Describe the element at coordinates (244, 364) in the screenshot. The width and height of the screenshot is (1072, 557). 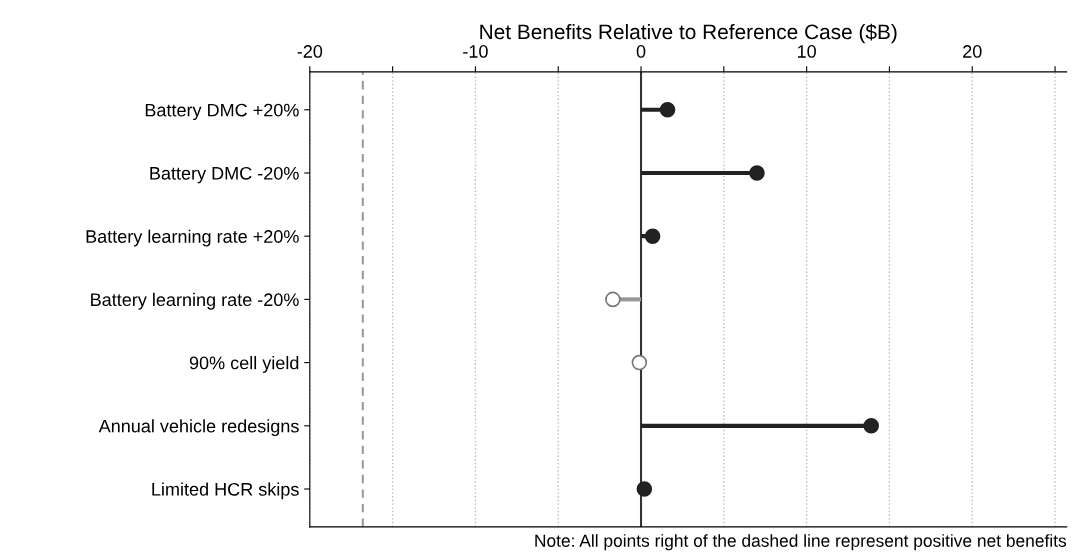
I see `y-tick-label: 90% cell yield` at that location.